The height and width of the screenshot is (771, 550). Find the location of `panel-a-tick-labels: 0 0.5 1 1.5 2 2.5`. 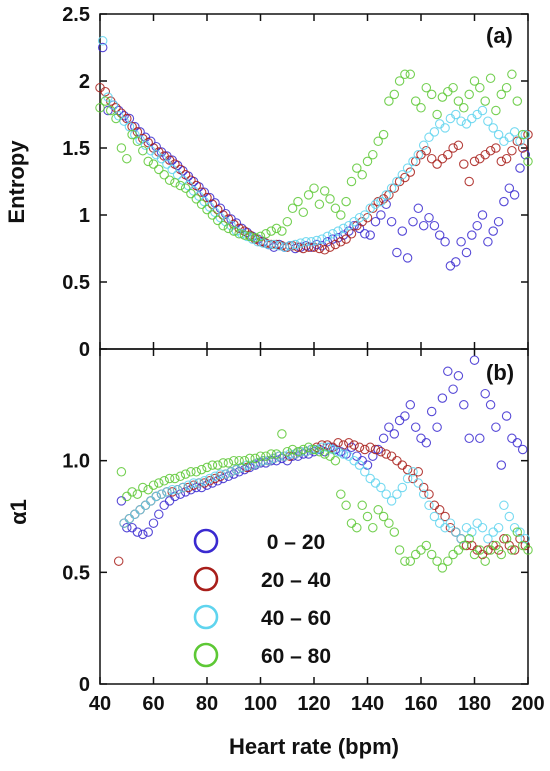

panel-a-tick-labels: 0 0.5 1 1.5 2 2.5 is located at coordinates (76, 182).